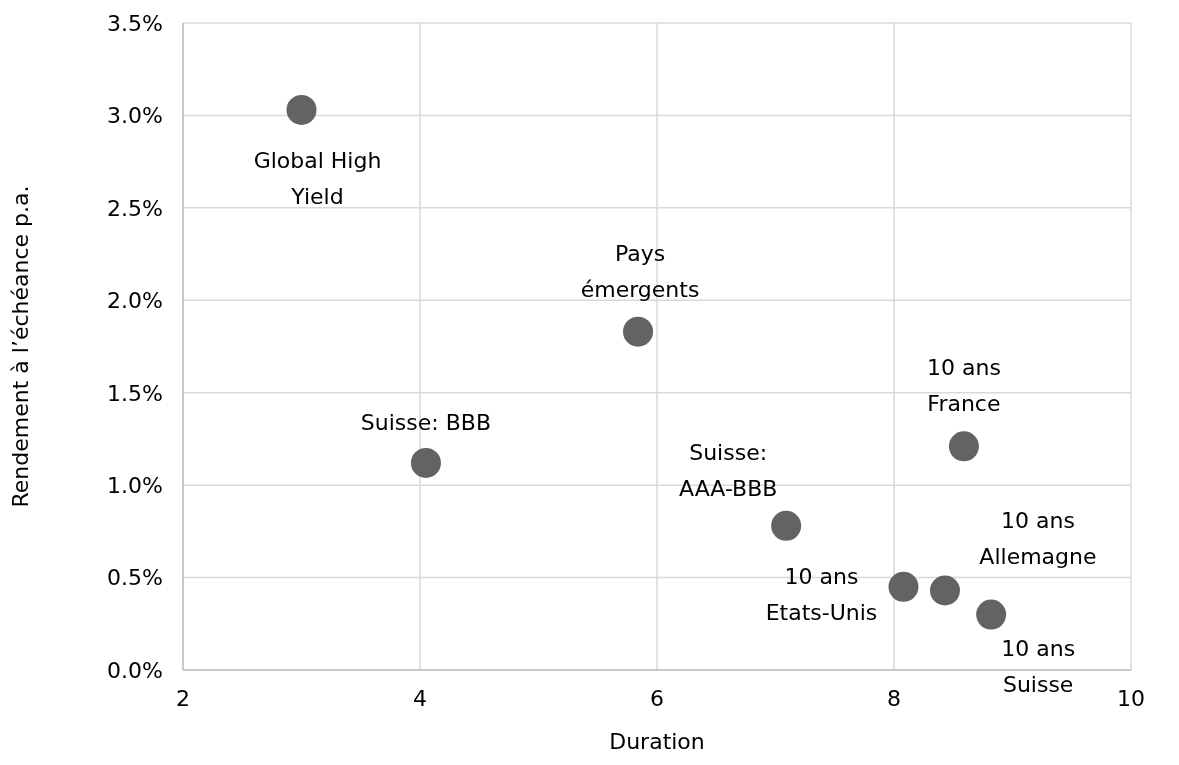  I want to click on y-tick-label: 3.0%, so click(135, 116).